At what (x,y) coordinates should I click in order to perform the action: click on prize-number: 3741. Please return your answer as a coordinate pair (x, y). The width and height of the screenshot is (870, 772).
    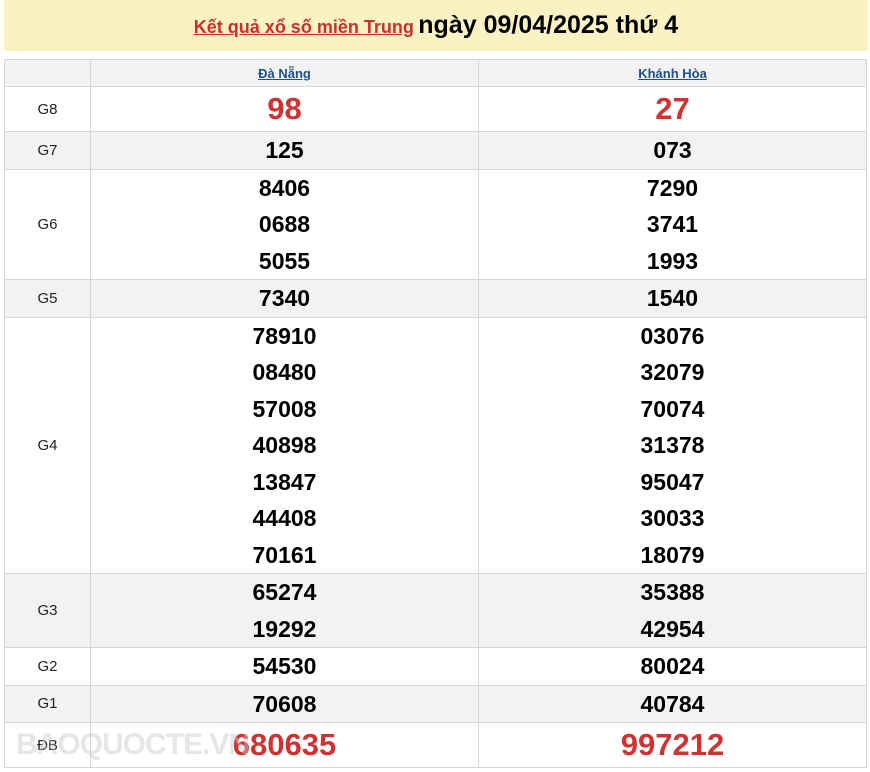
    Looking at the image, I should click on (672, 224).